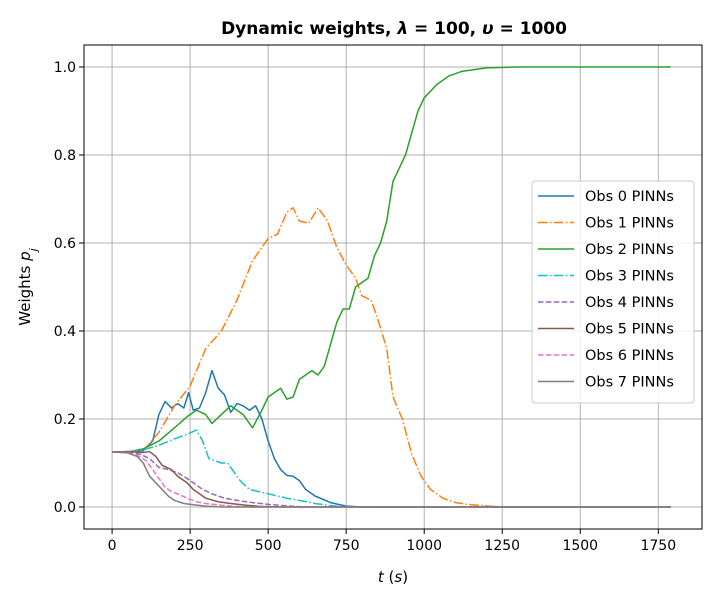  Describe the element at coordinates (629, 224) in the screenshot. I see `legend-label: Obs 1 PINNs` at that location.